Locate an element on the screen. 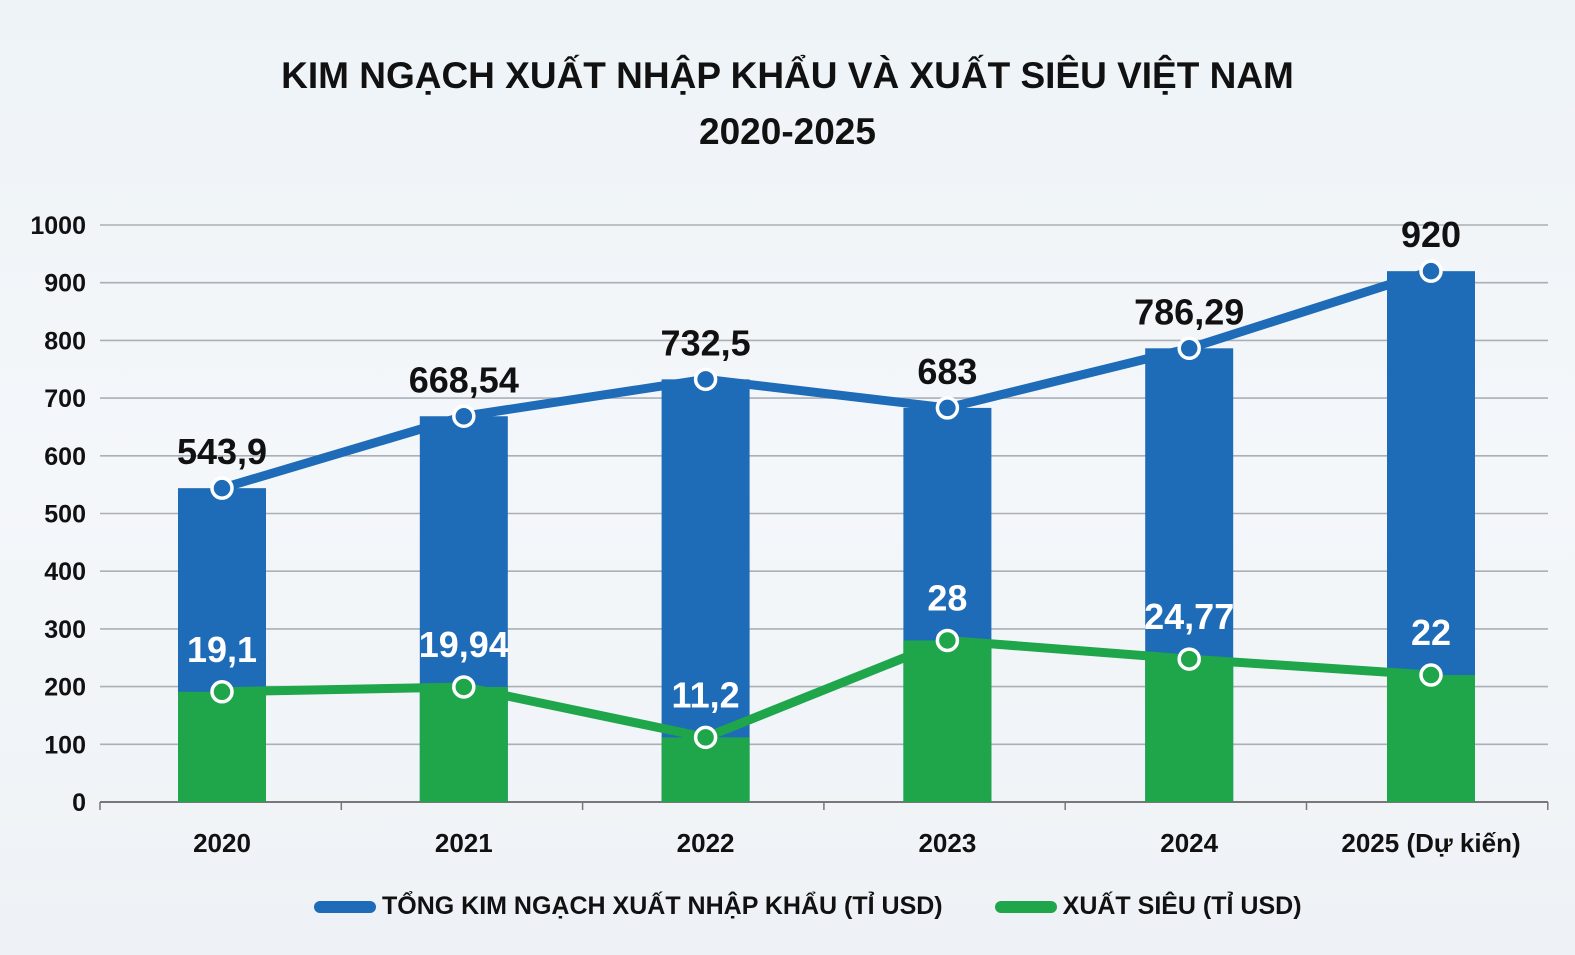  legend-label-total: TỔNG KIM NGẠCH XUẤT NHẬP KHẨU (TỈ USD) is located at coordinates (662, 906).